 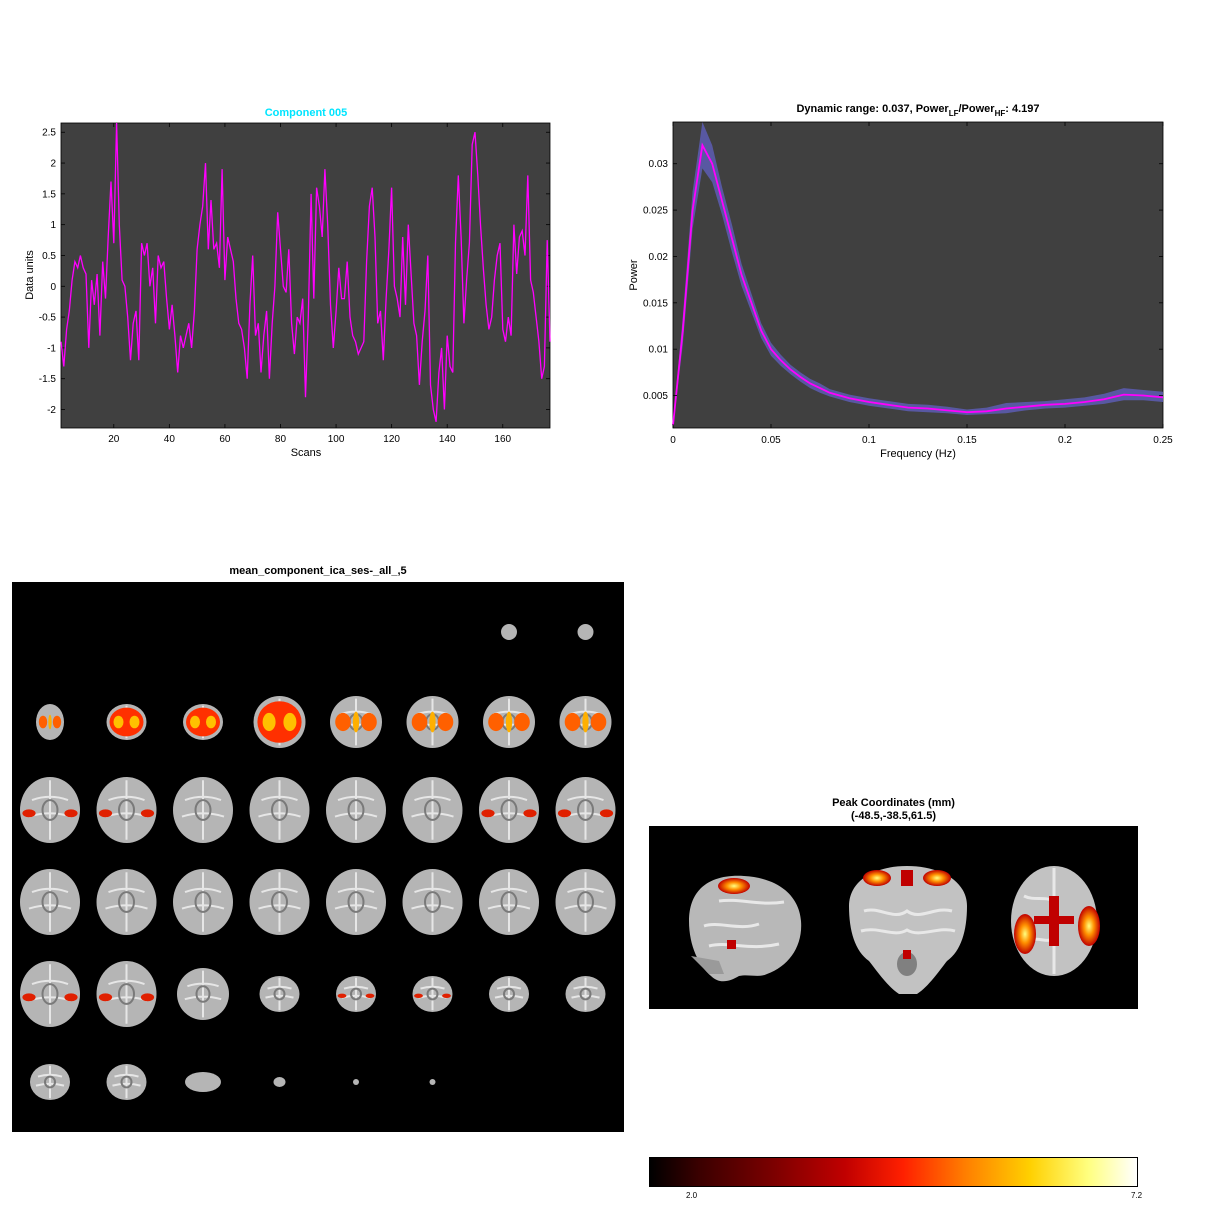 What do you see at coordinates (1163, 440) in the screenshot?
I see `spectrum-xtick-label: 0.25` at bounding box center [1163, 440].